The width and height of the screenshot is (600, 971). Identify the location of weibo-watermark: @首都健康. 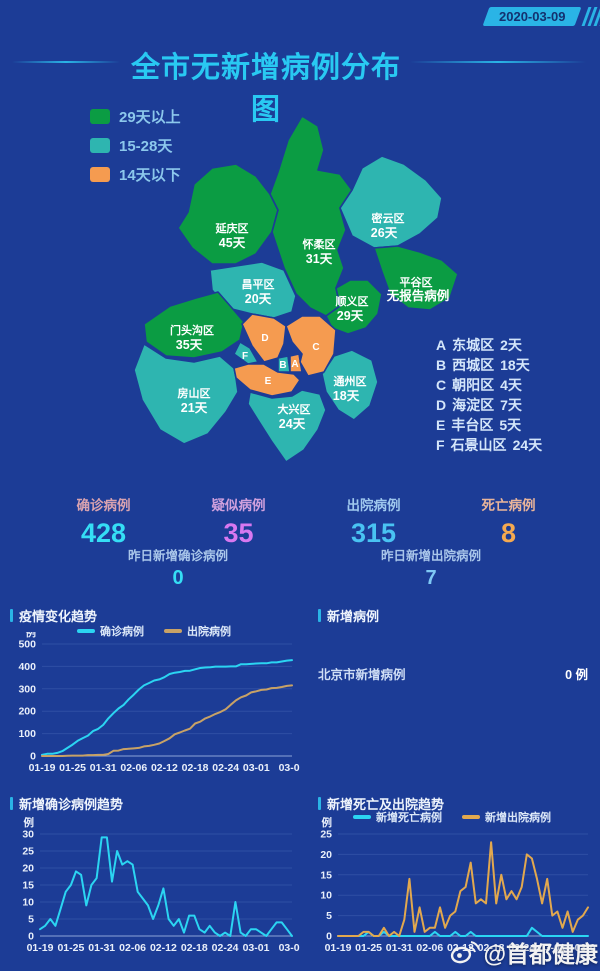
(524, 952).